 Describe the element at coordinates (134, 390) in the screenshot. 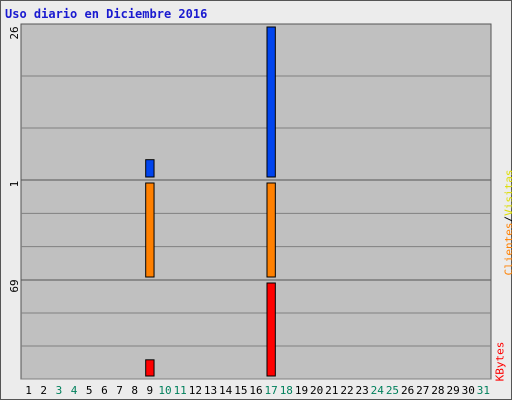

I see `x-tick-label: 8` at that location.